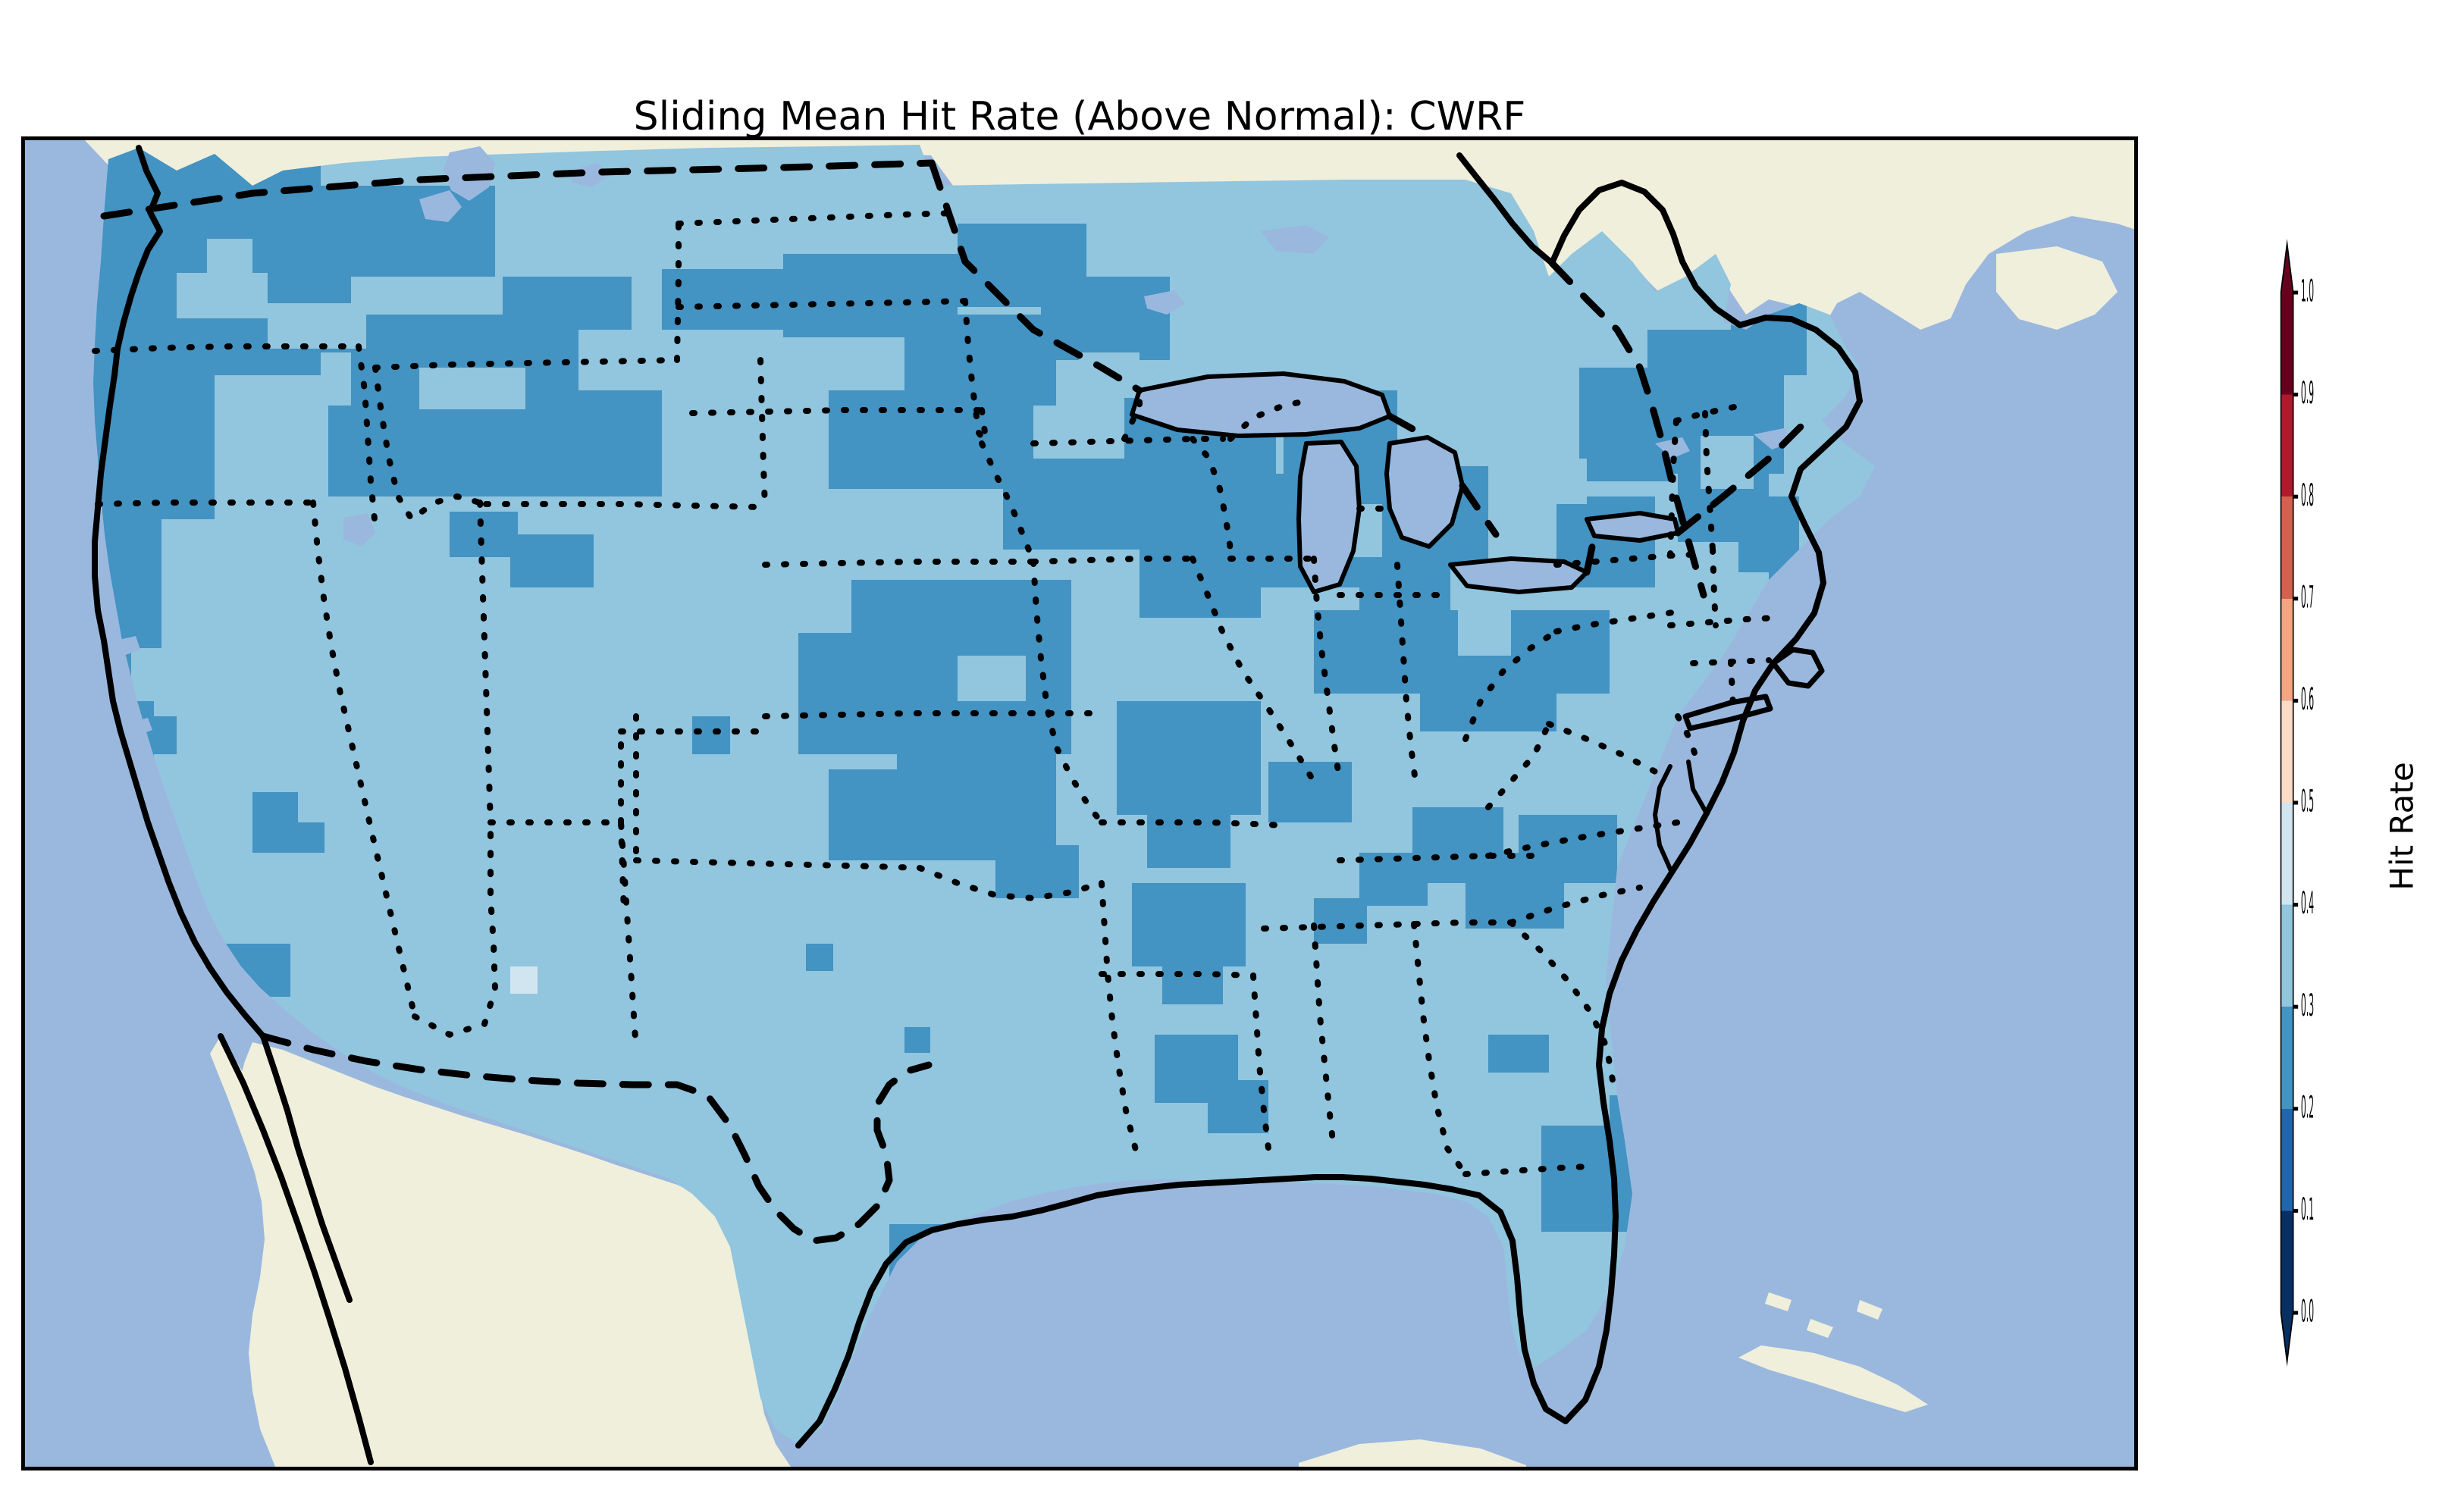  What do you see at coordinates (2307, 291) in the screenshot?
I see `colorbar-tick-label: 1.0` at bounding box center [2307, 291].